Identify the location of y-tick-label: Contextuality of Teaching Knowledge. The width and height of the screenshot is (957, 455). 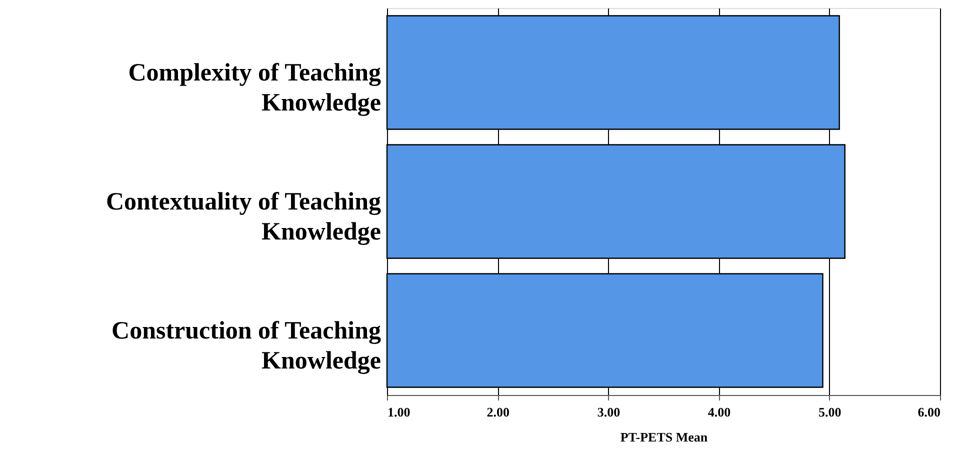
(244, 217).